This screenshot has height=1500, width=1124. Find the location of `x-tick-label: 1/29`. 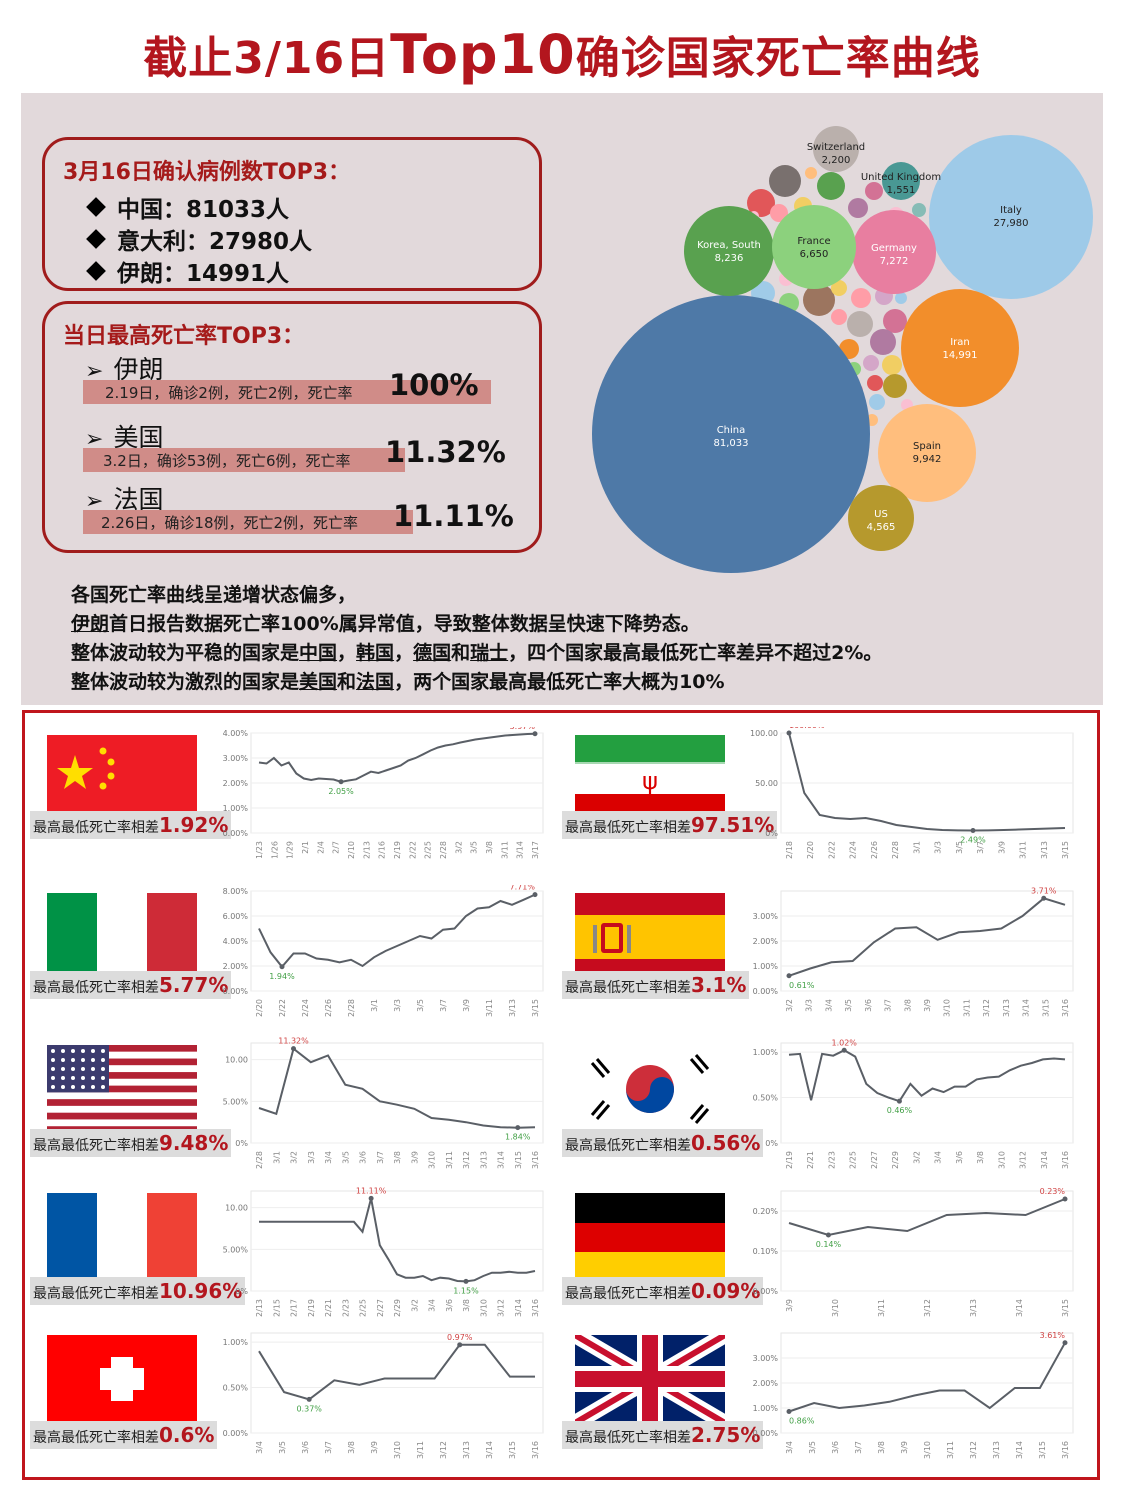

x-tick-label: 1/29 is located at coordinates (290, 850).